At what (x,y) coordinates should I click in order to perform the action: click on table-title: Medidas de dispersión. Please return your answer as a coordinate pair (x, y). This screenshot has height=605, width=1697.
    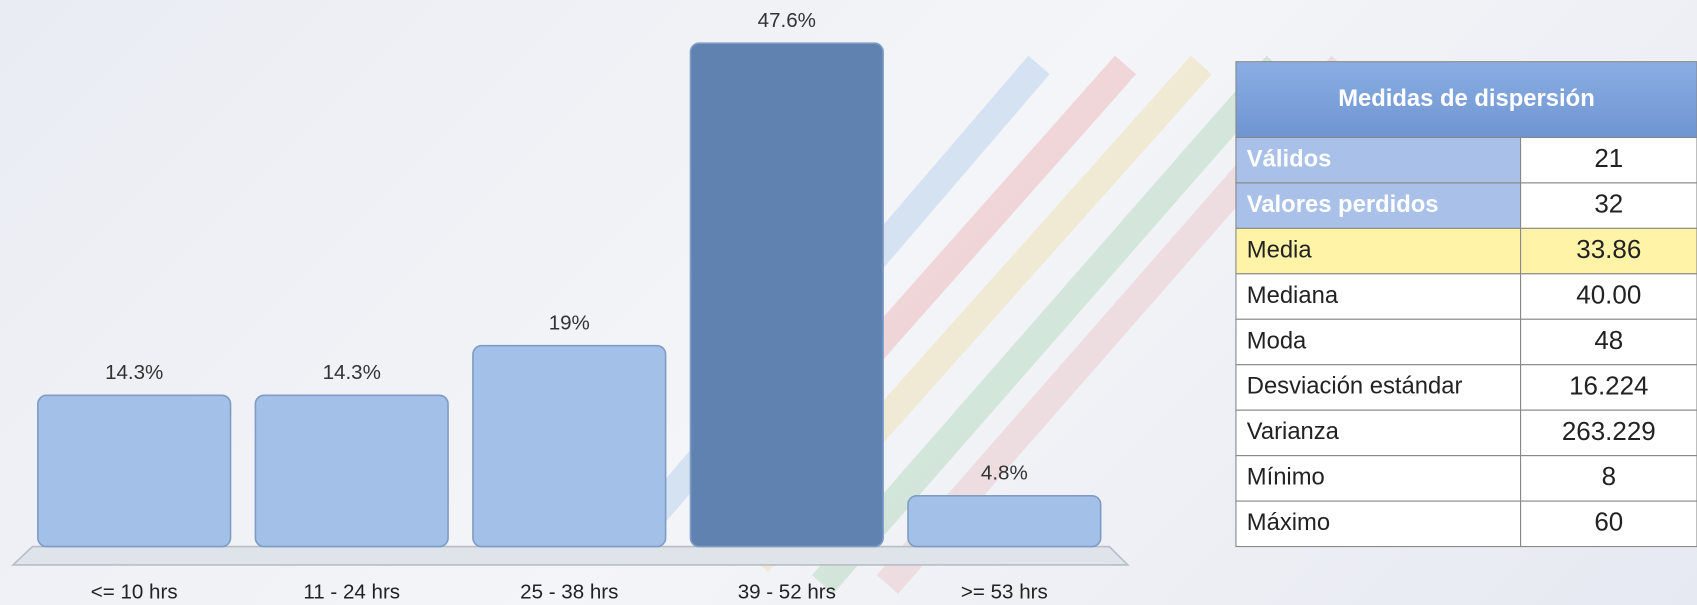
    Looking at the image, I should click on (1466, 98).